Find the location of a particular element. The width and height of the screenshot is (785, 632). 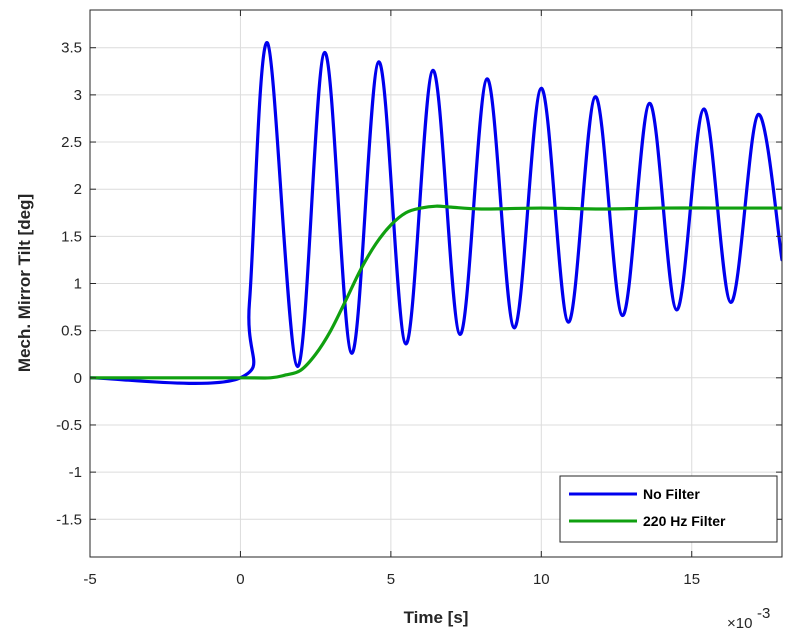

x-multiplier-exponent: -3 is located at coordinates (763, 613).